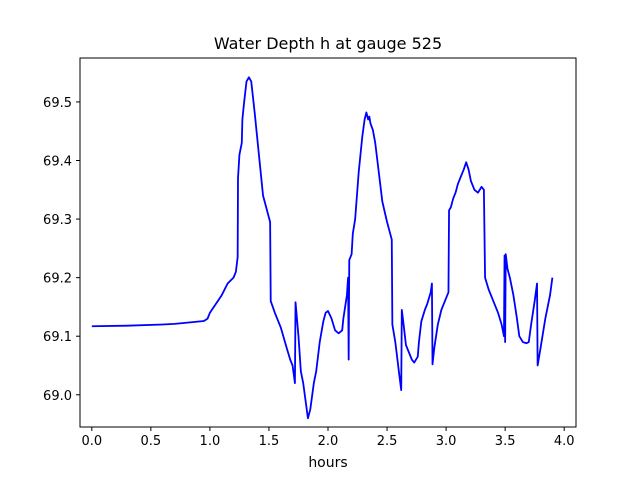 The image size is (640, 484). I want to click on x-axis-ticks: 0.0 0.5 1.0 1.5 2.0 2.5 3.0 3.5 4.0, so click(328, 438).